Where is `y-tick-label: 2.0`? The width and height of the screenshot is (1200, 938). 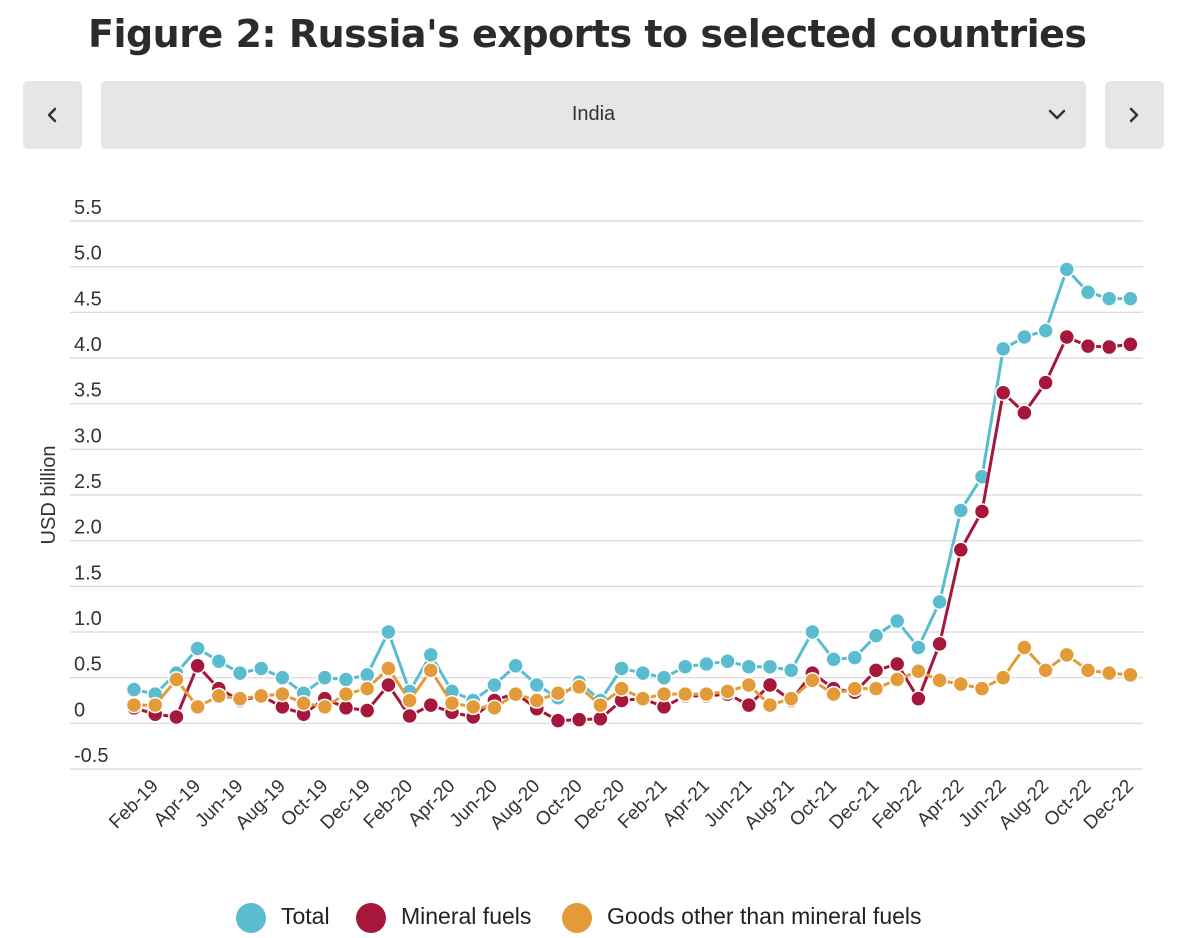 y-tick-label: 2.0 is located at coordinates (88, 528).